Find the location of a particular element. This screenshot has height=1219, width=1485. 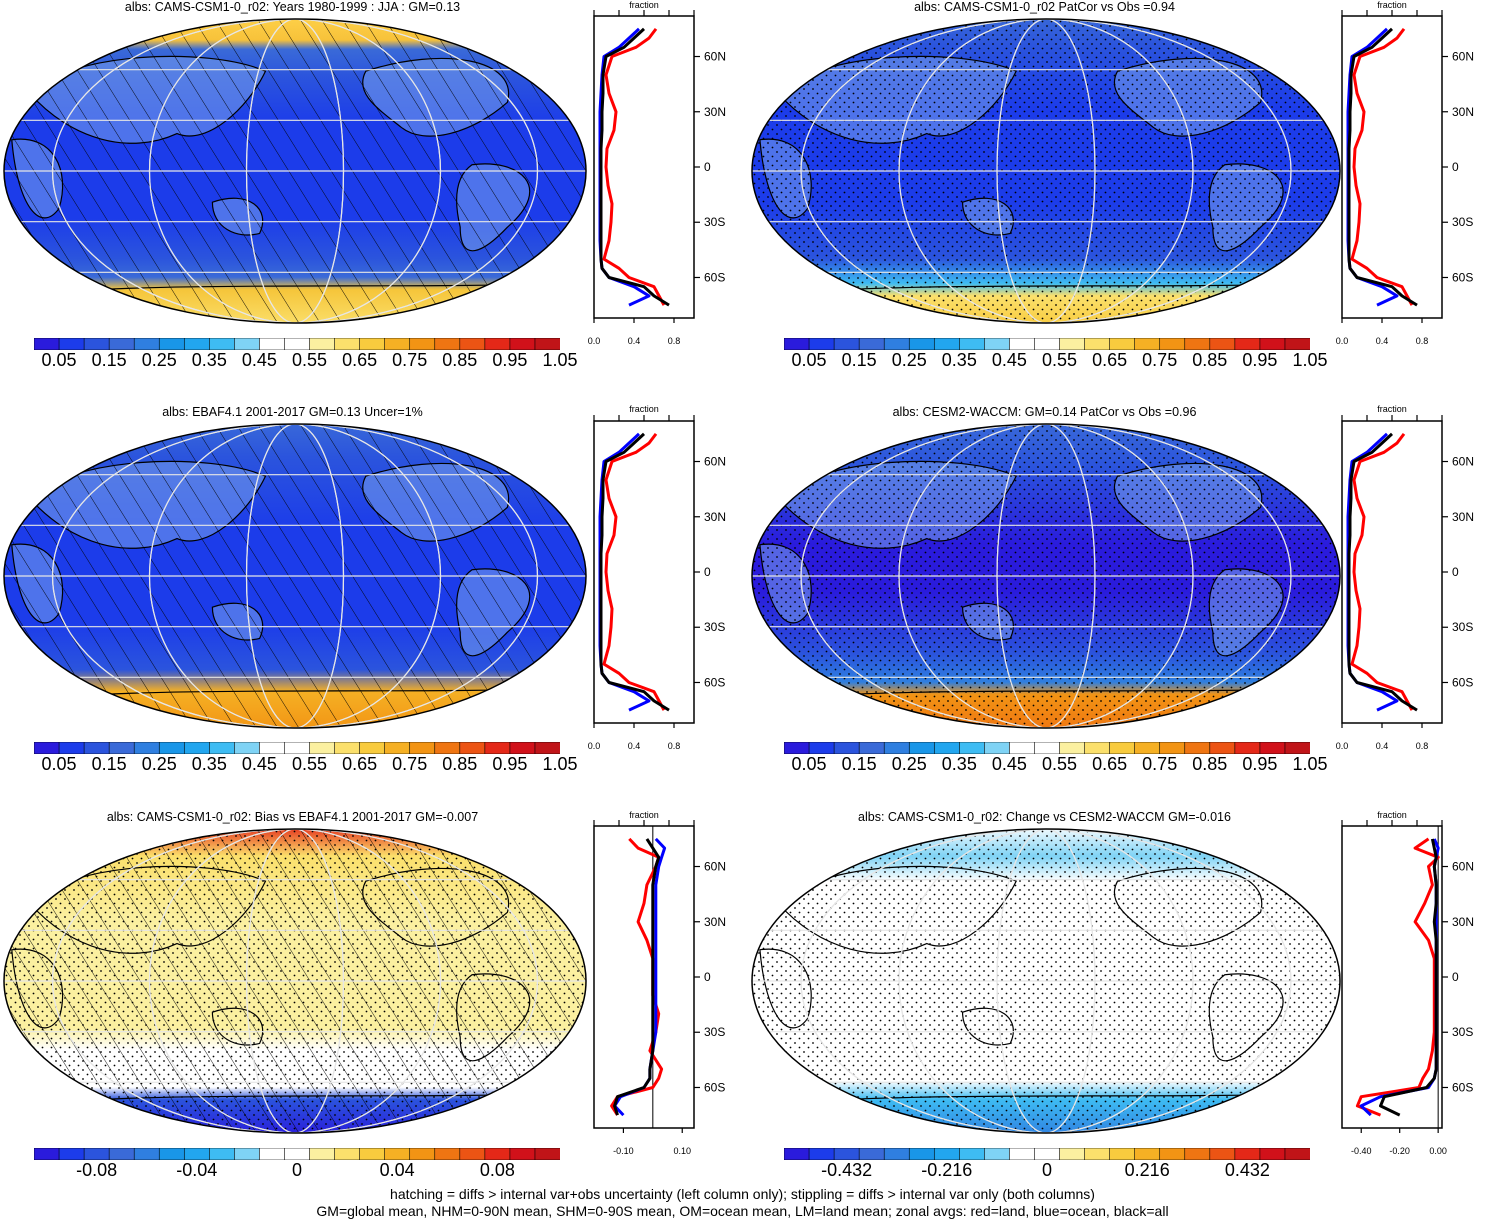

zonal-label-1: fraction is located at coordinates (644, 5).